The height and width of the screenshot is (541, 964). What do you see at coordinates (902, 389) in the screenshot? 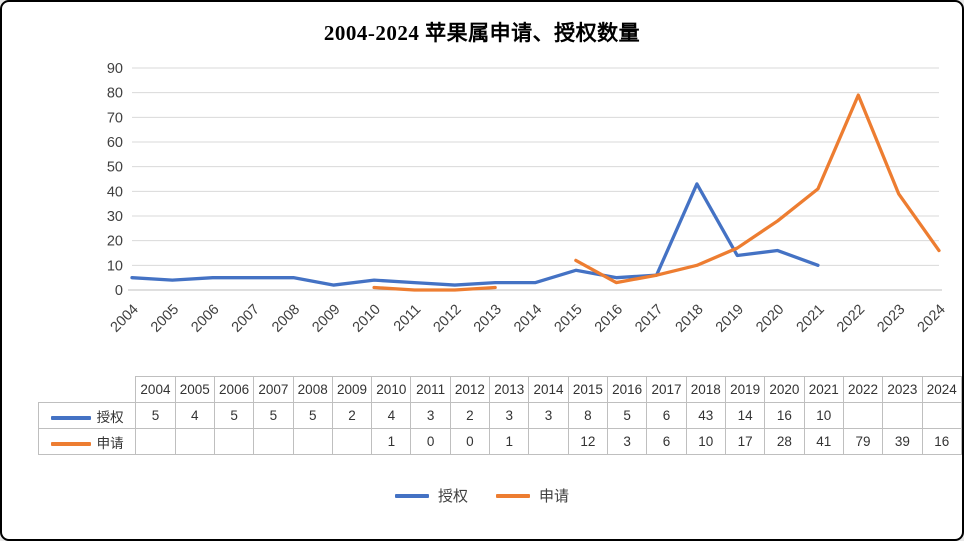
I see `year-header-cell: 2023` at bounding box center [902, 389].